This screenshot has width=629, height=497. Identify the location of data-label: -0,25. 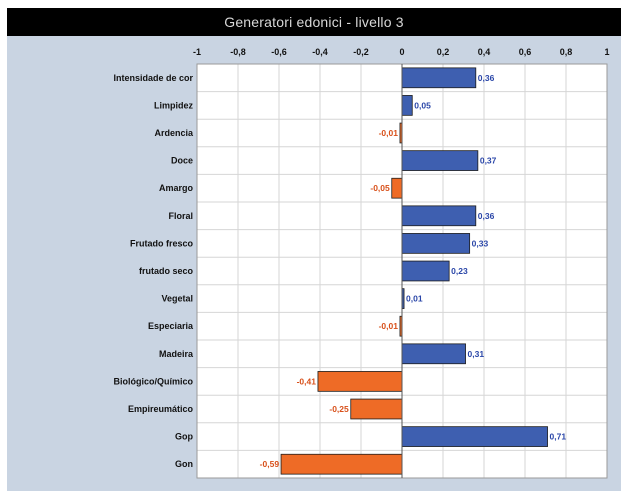
(339, 409).